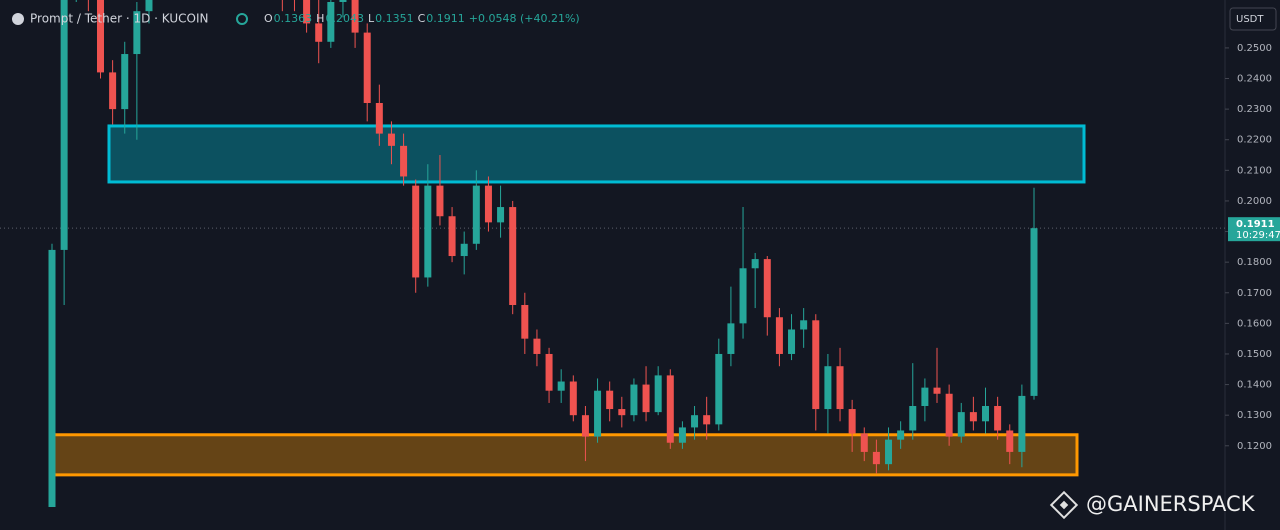 This screenshot has height=530, width=1280. Describe the element at coordinates (344, 18) in the screenshot. I see `ohlc-value: 0.2043` at that location.